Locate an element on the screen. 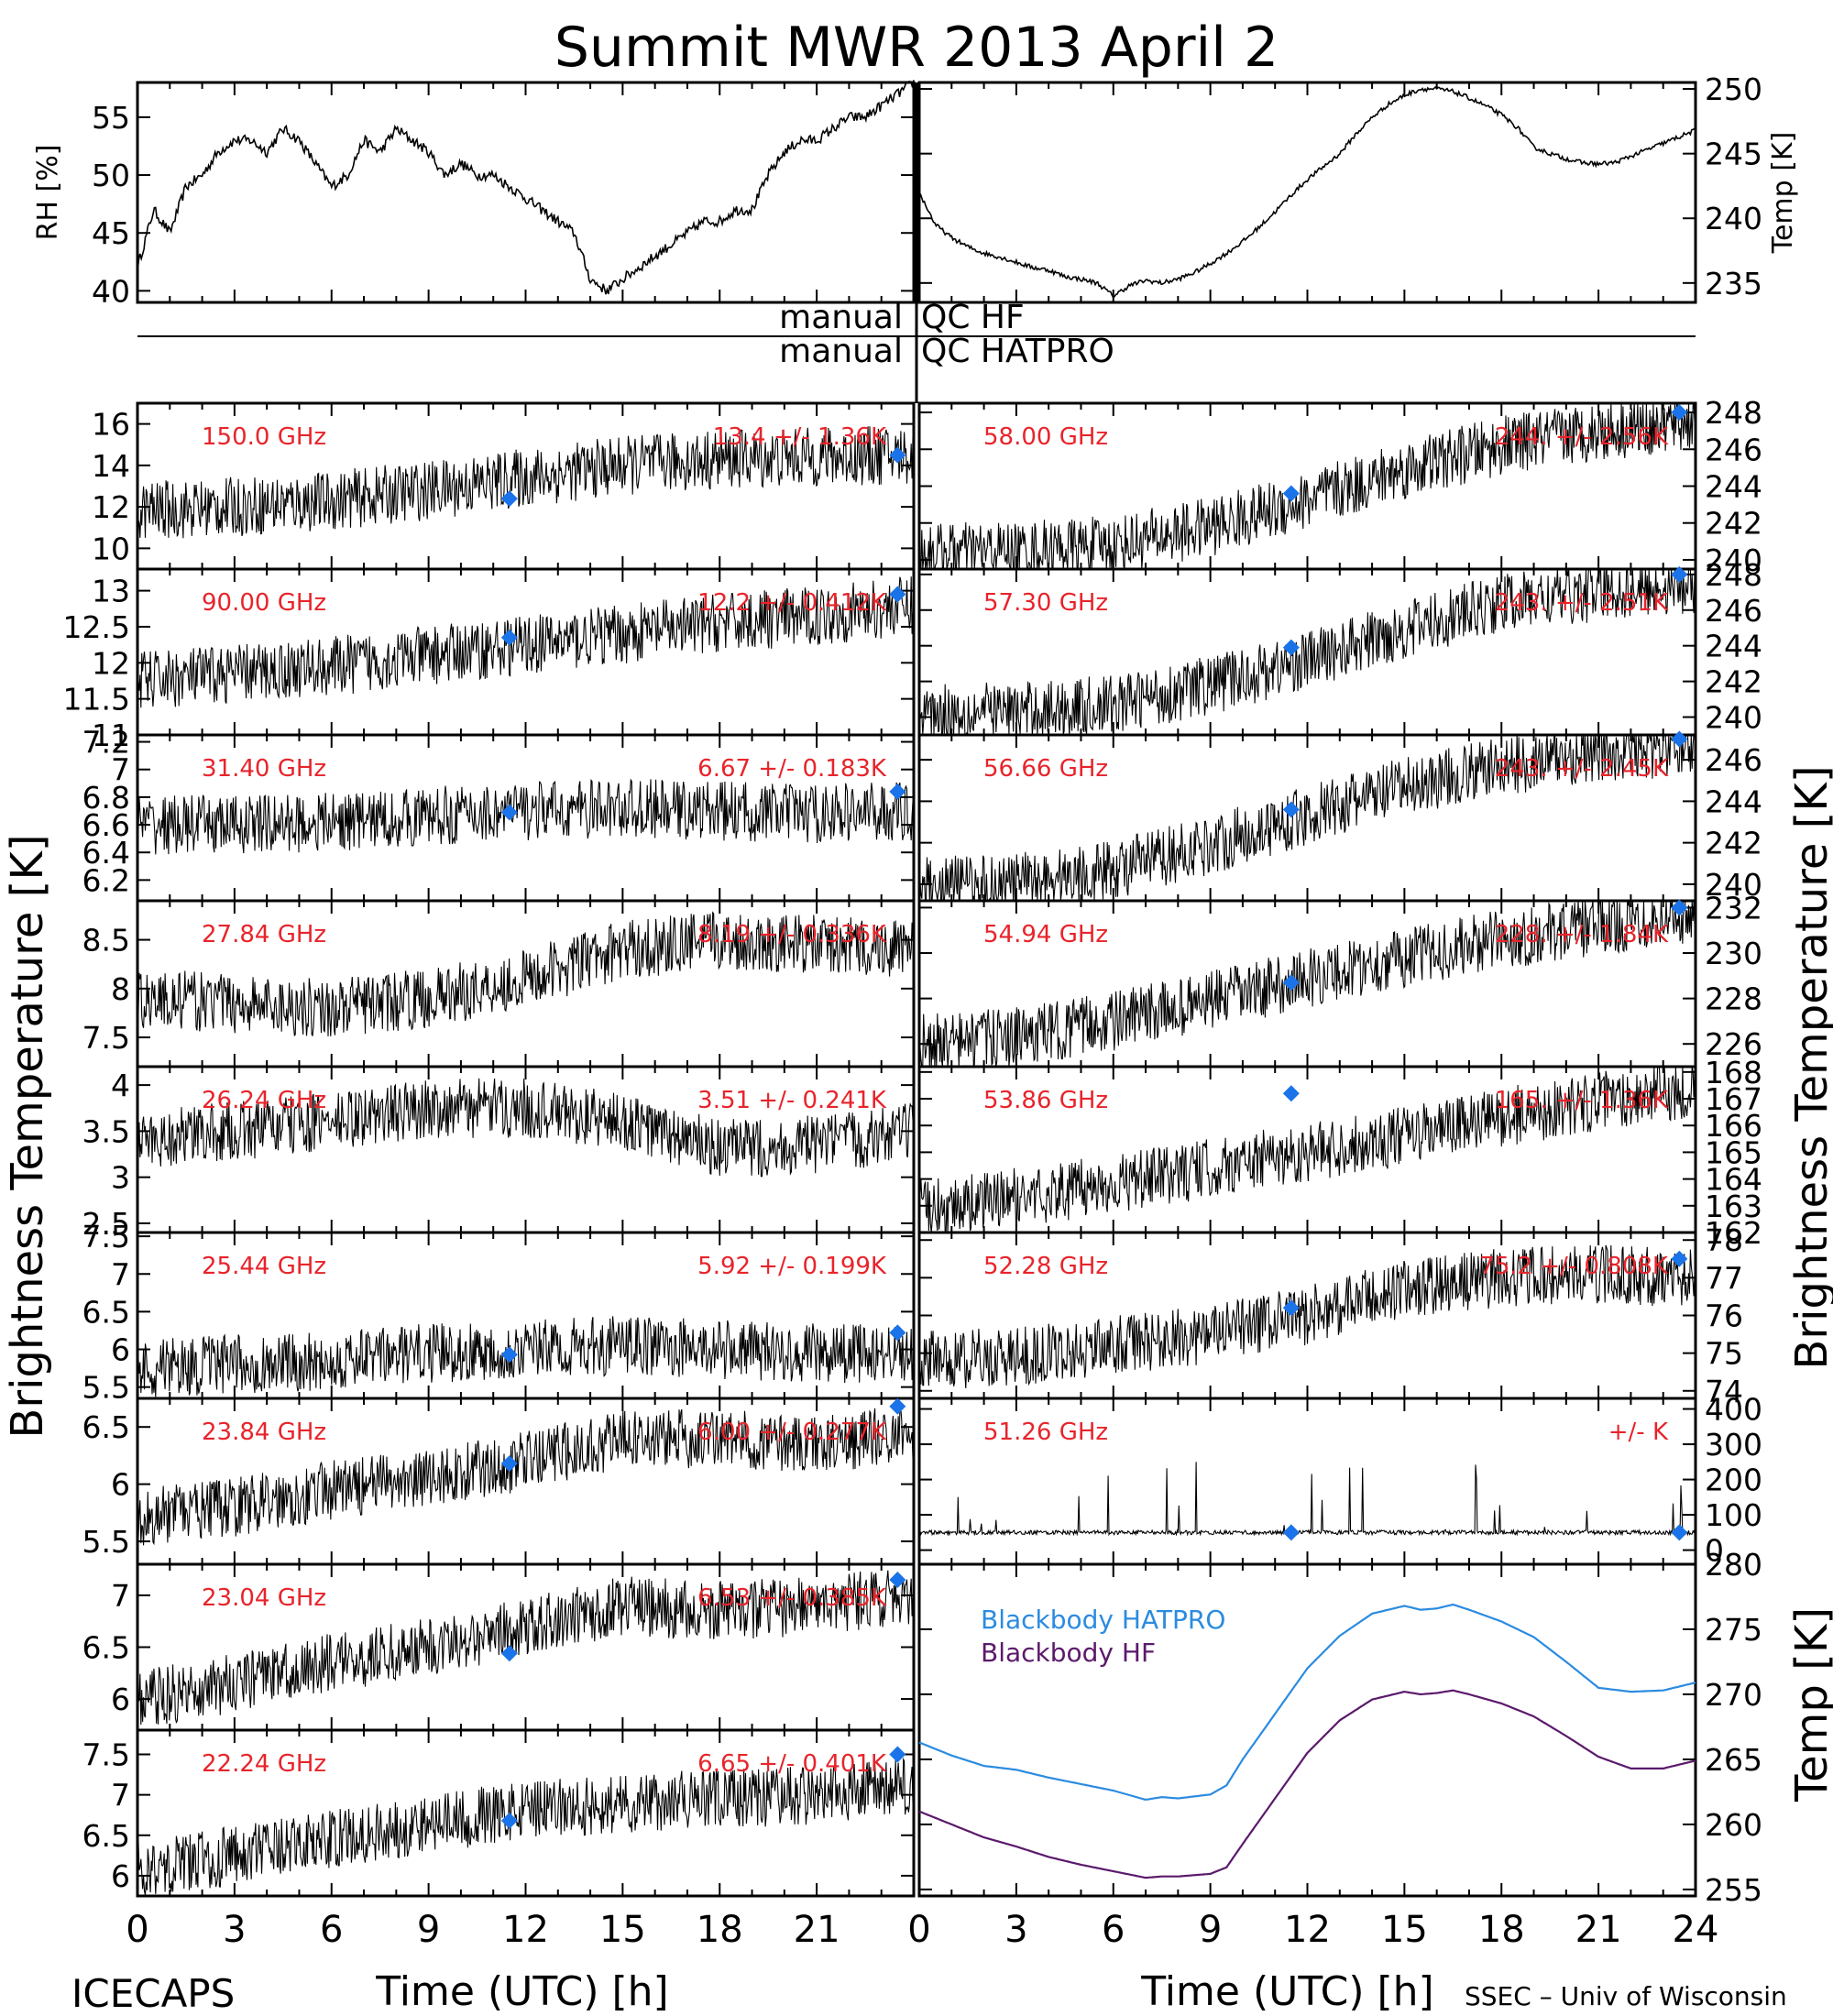 The image size is (1833, 2016). ch-57.30-panel-sounding-point is located at coordinates (1679, 574).